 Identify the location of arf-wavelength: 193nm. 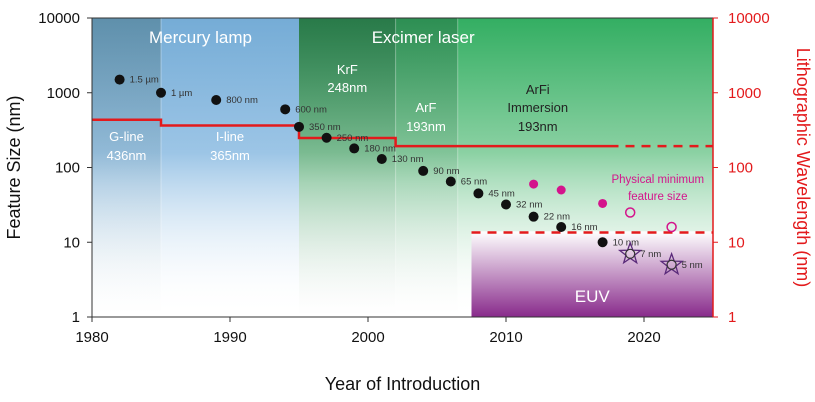
(426, 126).